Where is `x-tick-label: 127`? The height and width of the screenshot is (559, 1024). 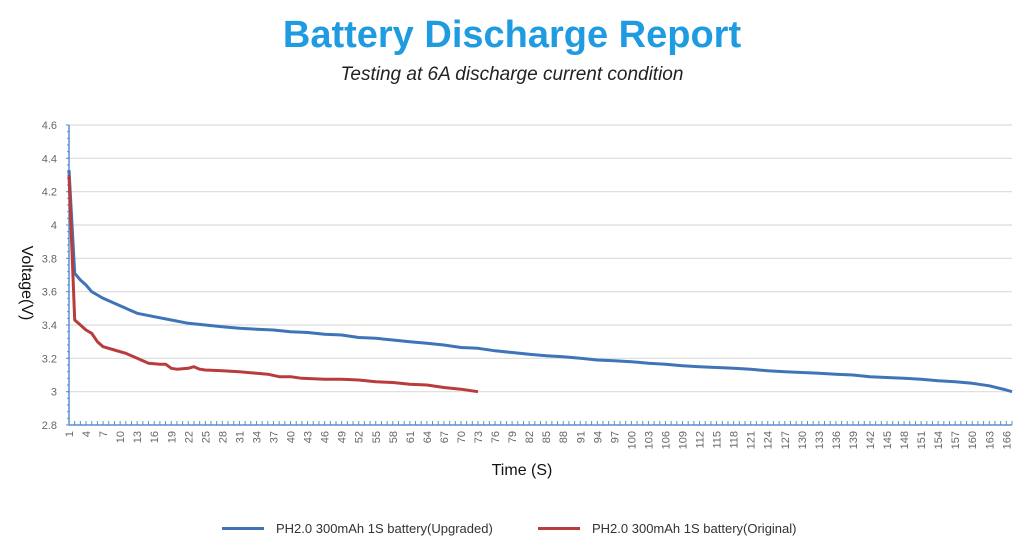
x-tick-label: 127 is located at coordinates (786, 440).